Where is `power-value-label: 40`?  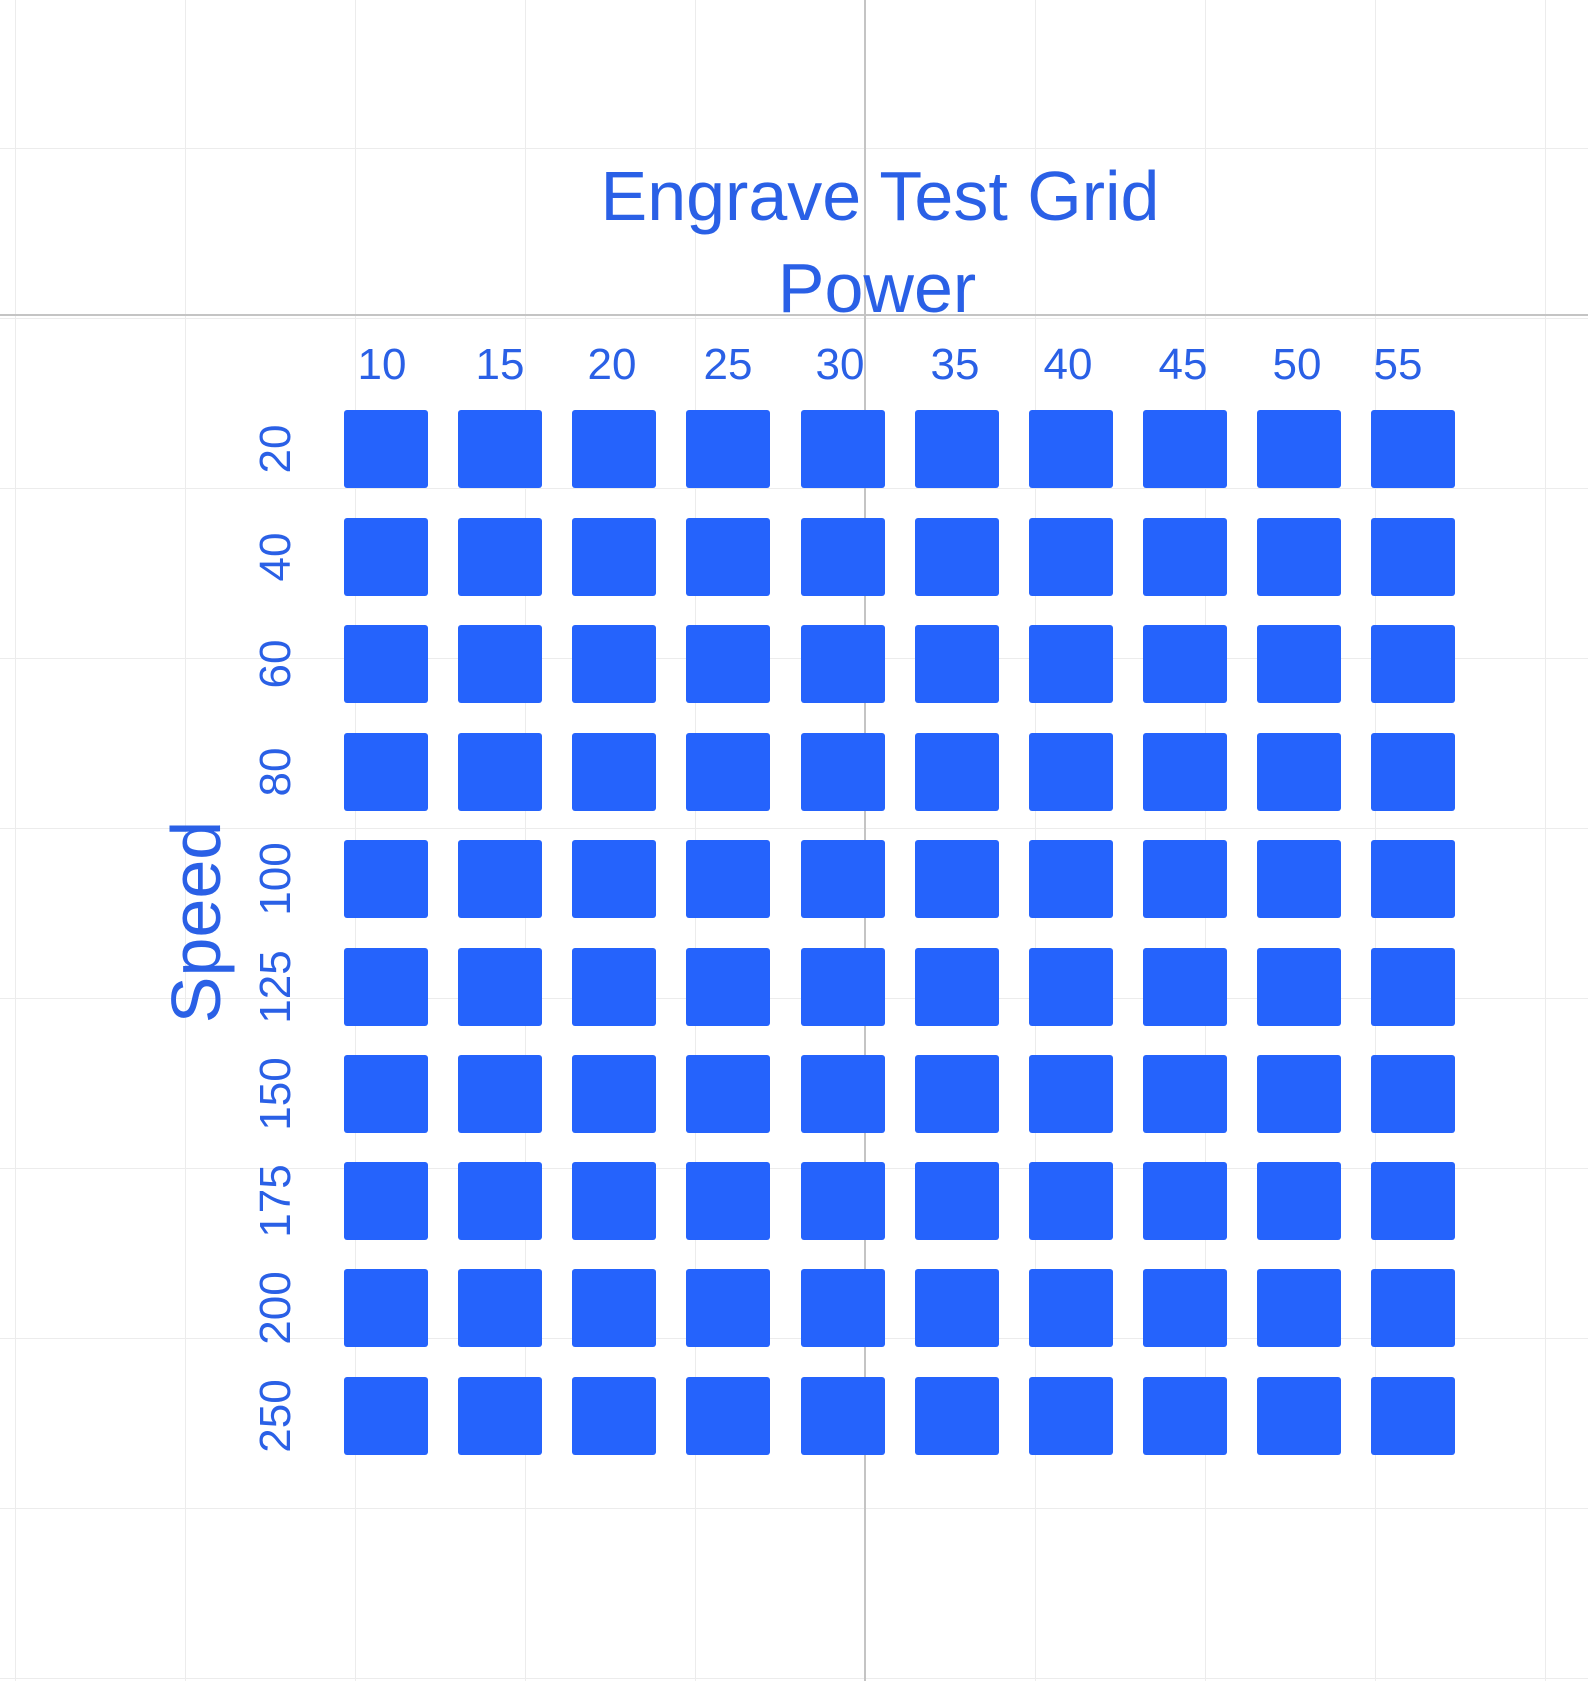
power-value-label: 40 is located at coordinates (1068, 364).